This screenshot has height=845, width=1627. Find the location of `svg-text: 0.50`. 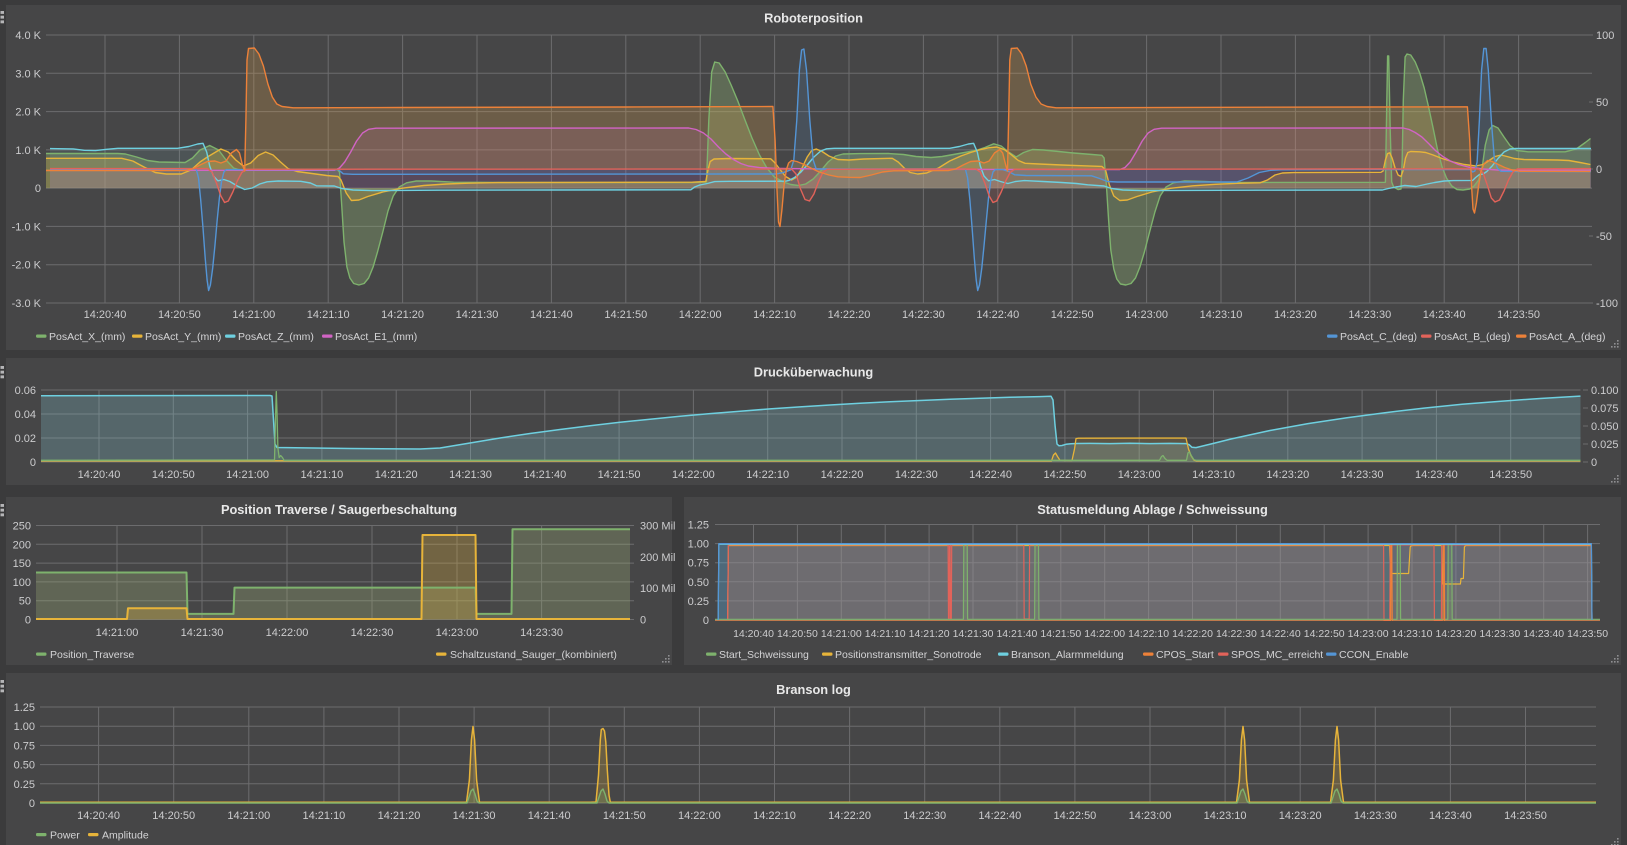

svg-text: 0.50 is located at coordinates (24, 766).